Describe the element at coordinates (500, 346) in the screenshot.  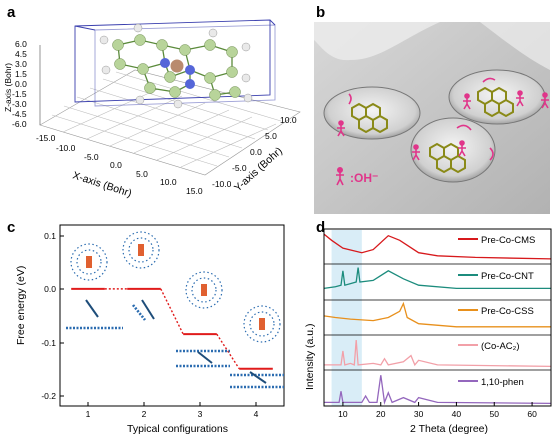
I see `legend-label-co-ac2: (Co-AC₂)` at that location.